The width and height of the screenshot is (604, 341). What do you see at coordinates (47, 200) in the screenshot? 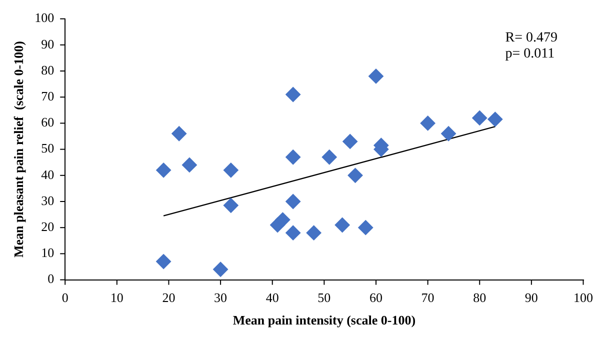
I see `y-tick-label: 30` at bounding box center [47, 200].